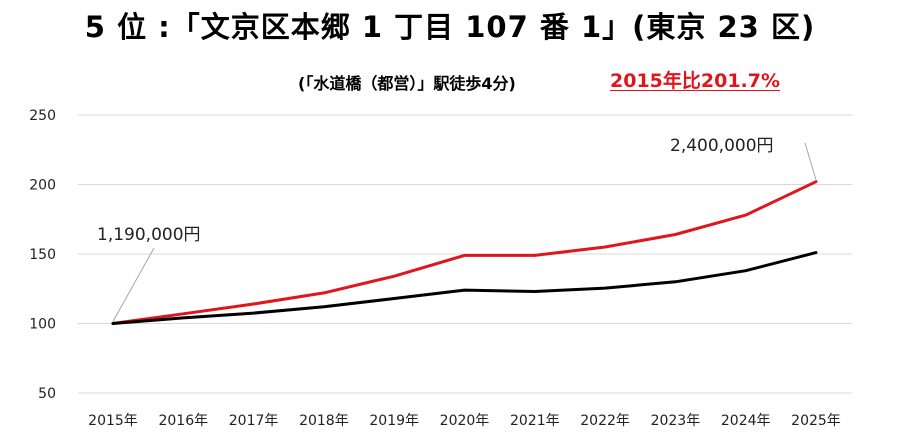  I want to click on annotation-label: 2,400,000円, so click(722, 146).